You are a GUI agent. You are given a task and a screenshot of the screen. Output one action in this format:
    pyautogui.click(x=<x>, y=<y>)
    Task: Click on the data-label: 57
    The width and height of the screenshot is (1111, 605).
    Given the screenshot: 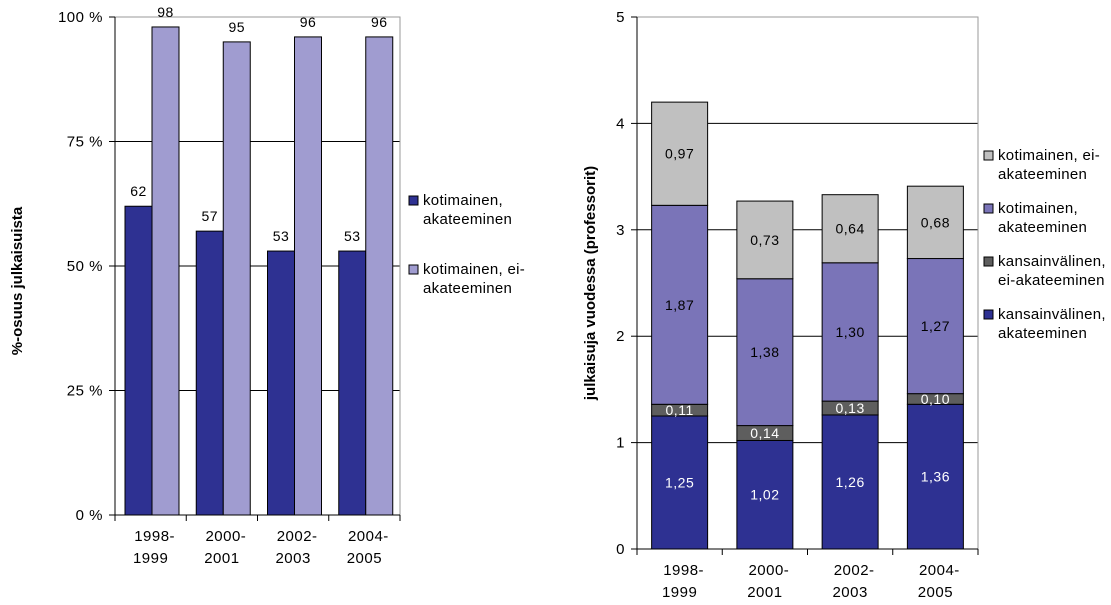 What is the action you would take?
    pyautogui.click(x=209, y=216)
    